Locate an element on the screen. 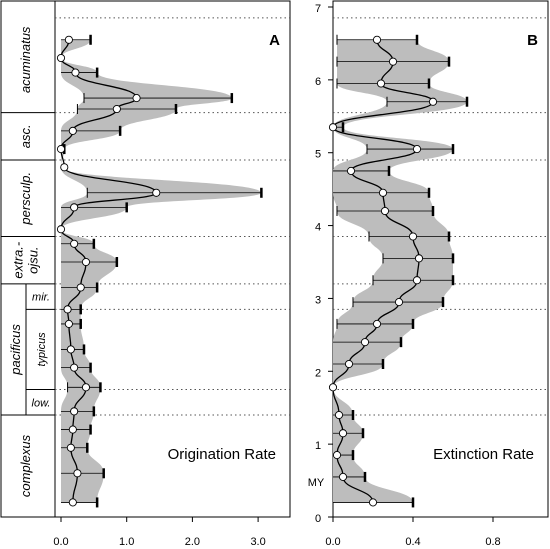  zone-label: complexus is located at coordinates (25, 465).